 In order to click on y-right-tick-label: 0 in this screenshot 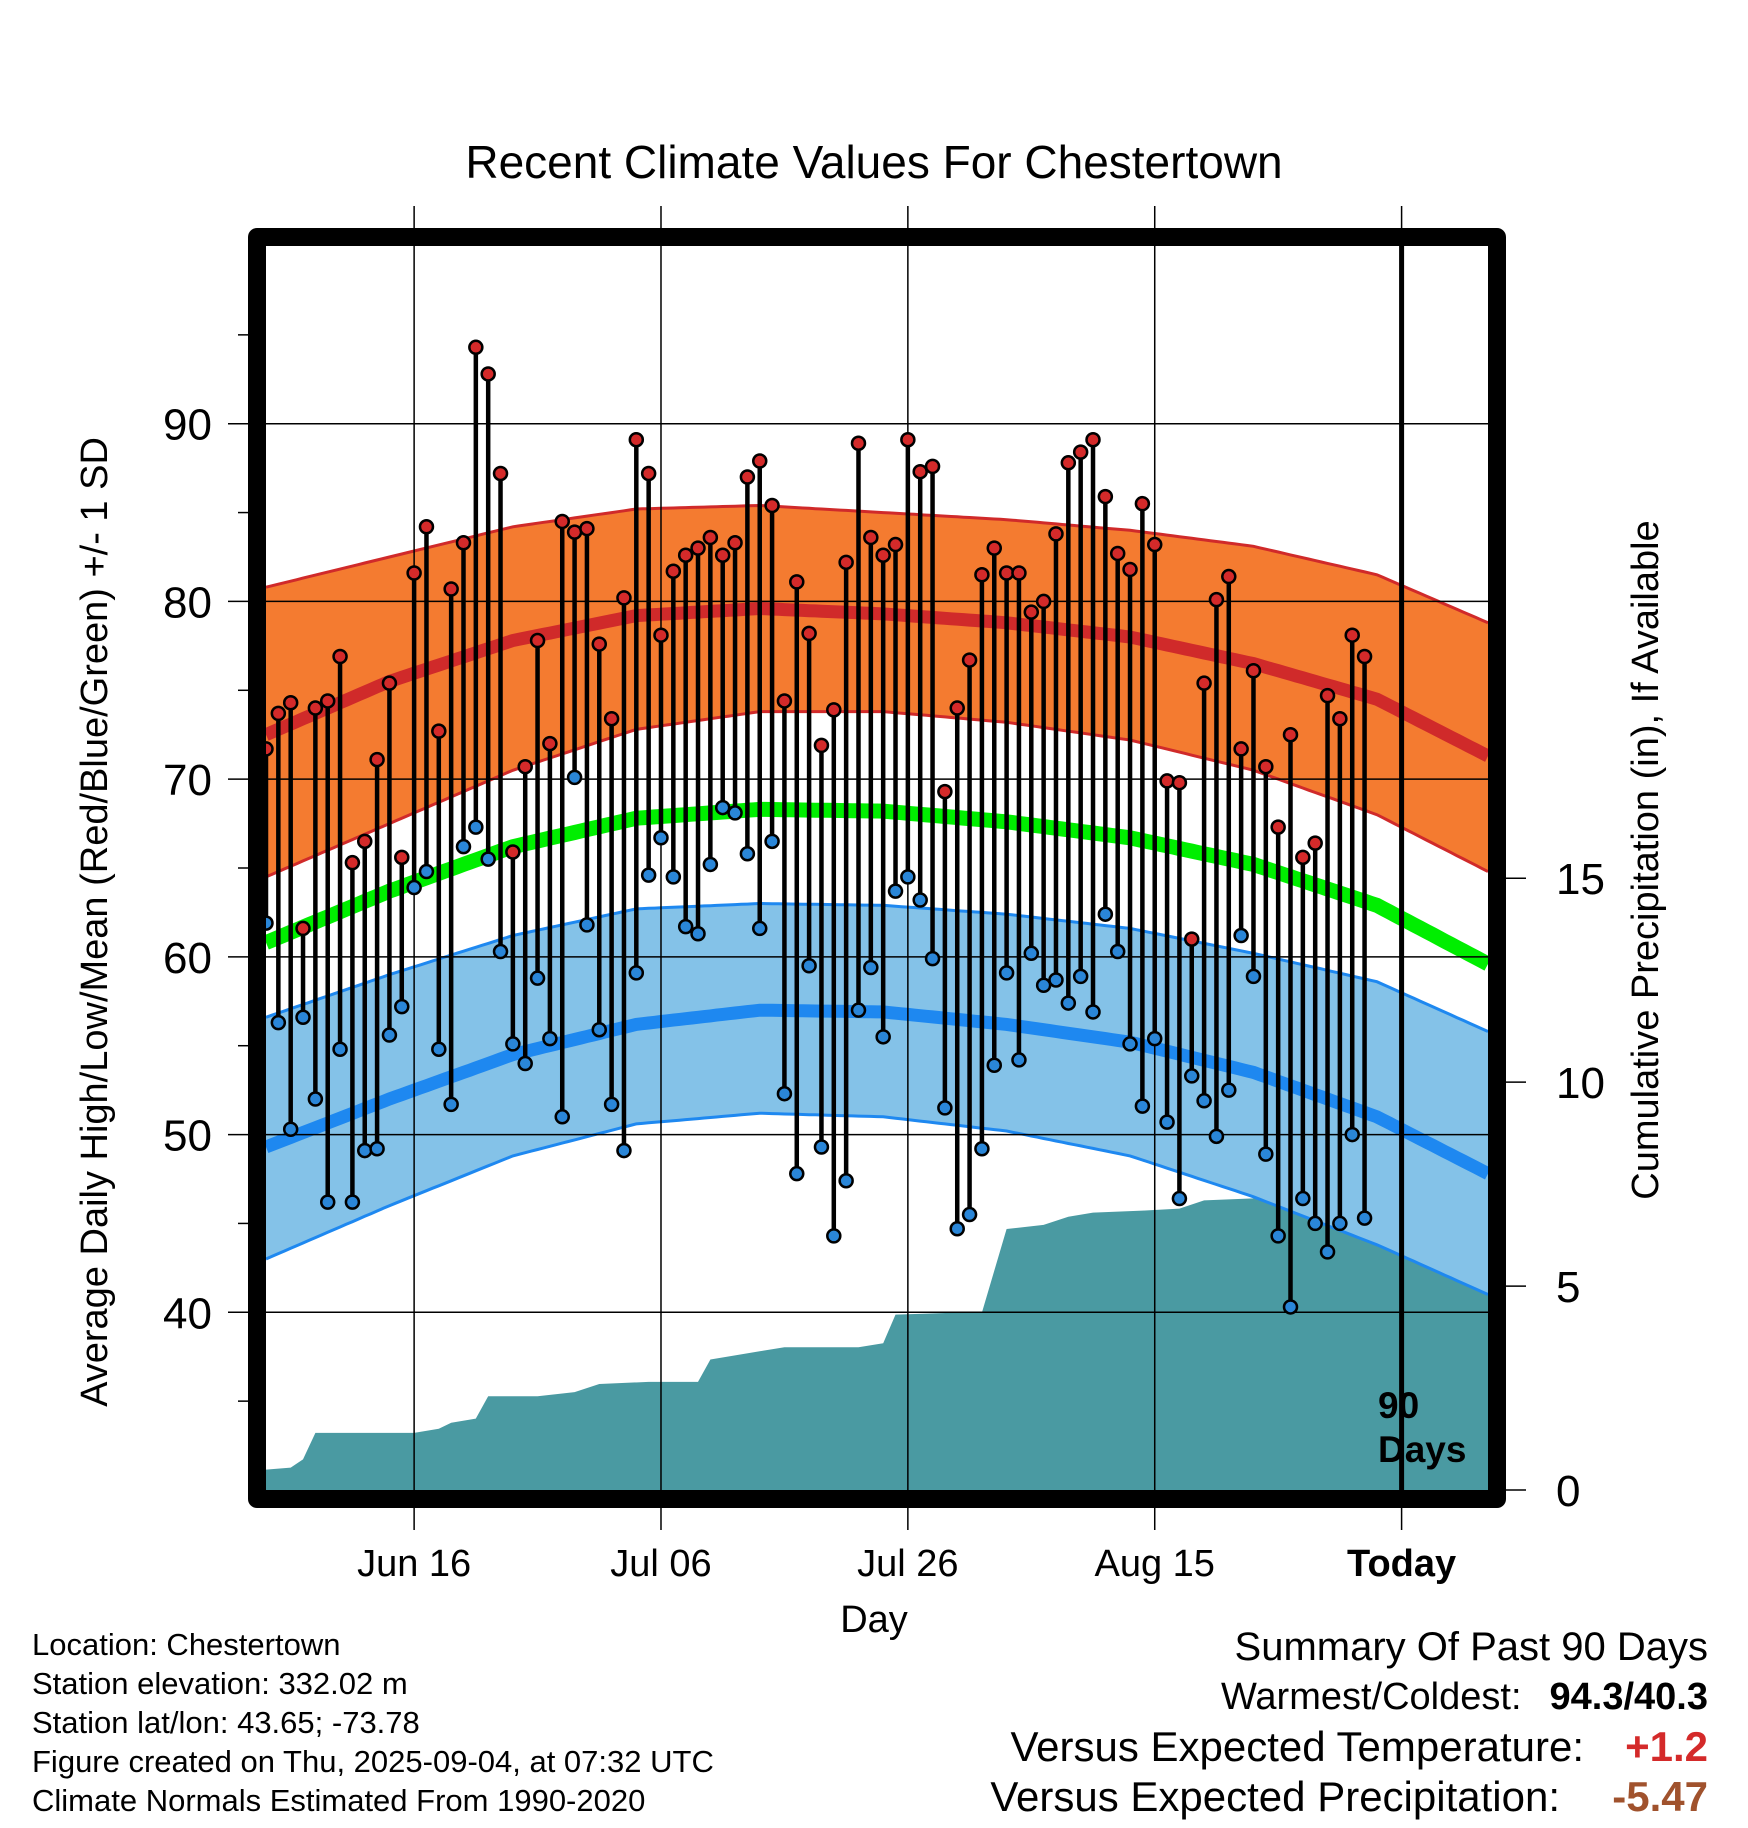, I will do `click(1568, 1491)`.